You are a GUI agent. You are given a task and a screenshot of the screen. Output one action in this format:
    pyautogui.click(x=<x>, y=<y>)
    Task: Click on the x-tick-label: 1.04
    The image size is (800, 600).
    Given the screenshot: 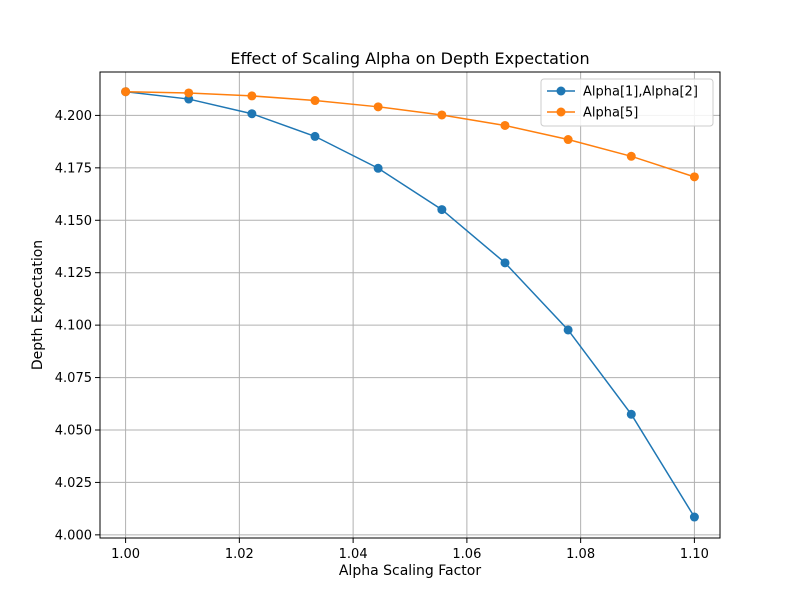 What is the action you would take?
    pyautogui.click(x=353, y=554)
    